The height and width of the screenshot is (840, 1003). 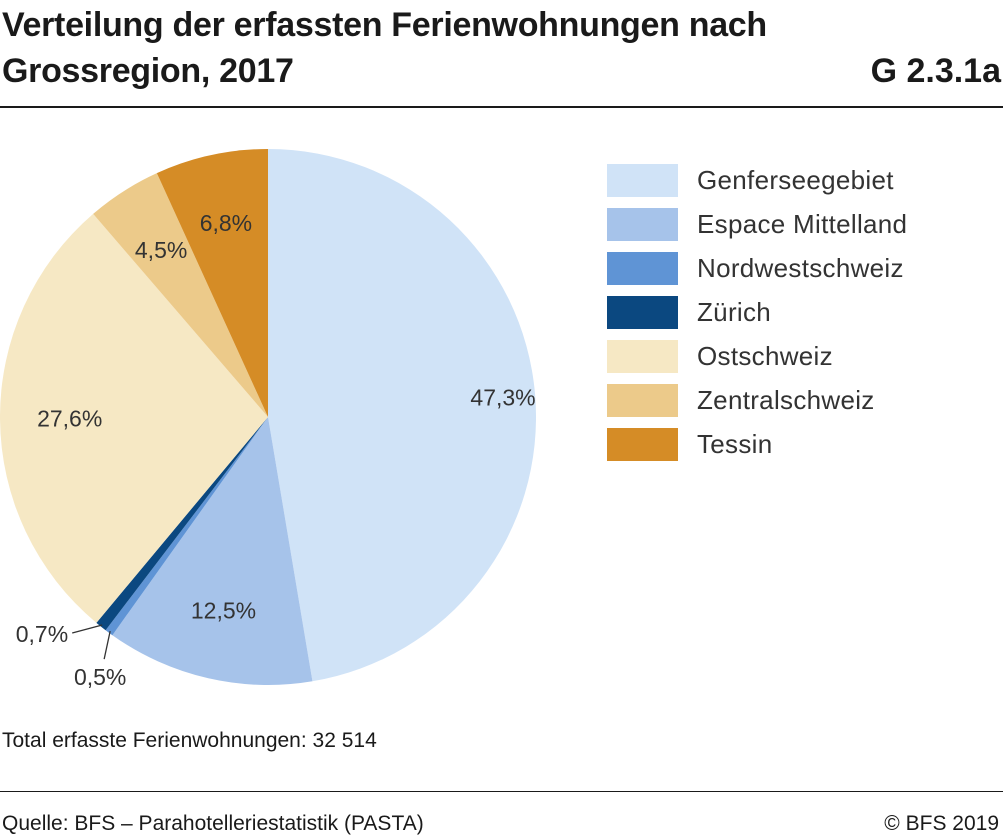 I want to click on legend-item-tessin: Tessin, so click(x=757, y=444).